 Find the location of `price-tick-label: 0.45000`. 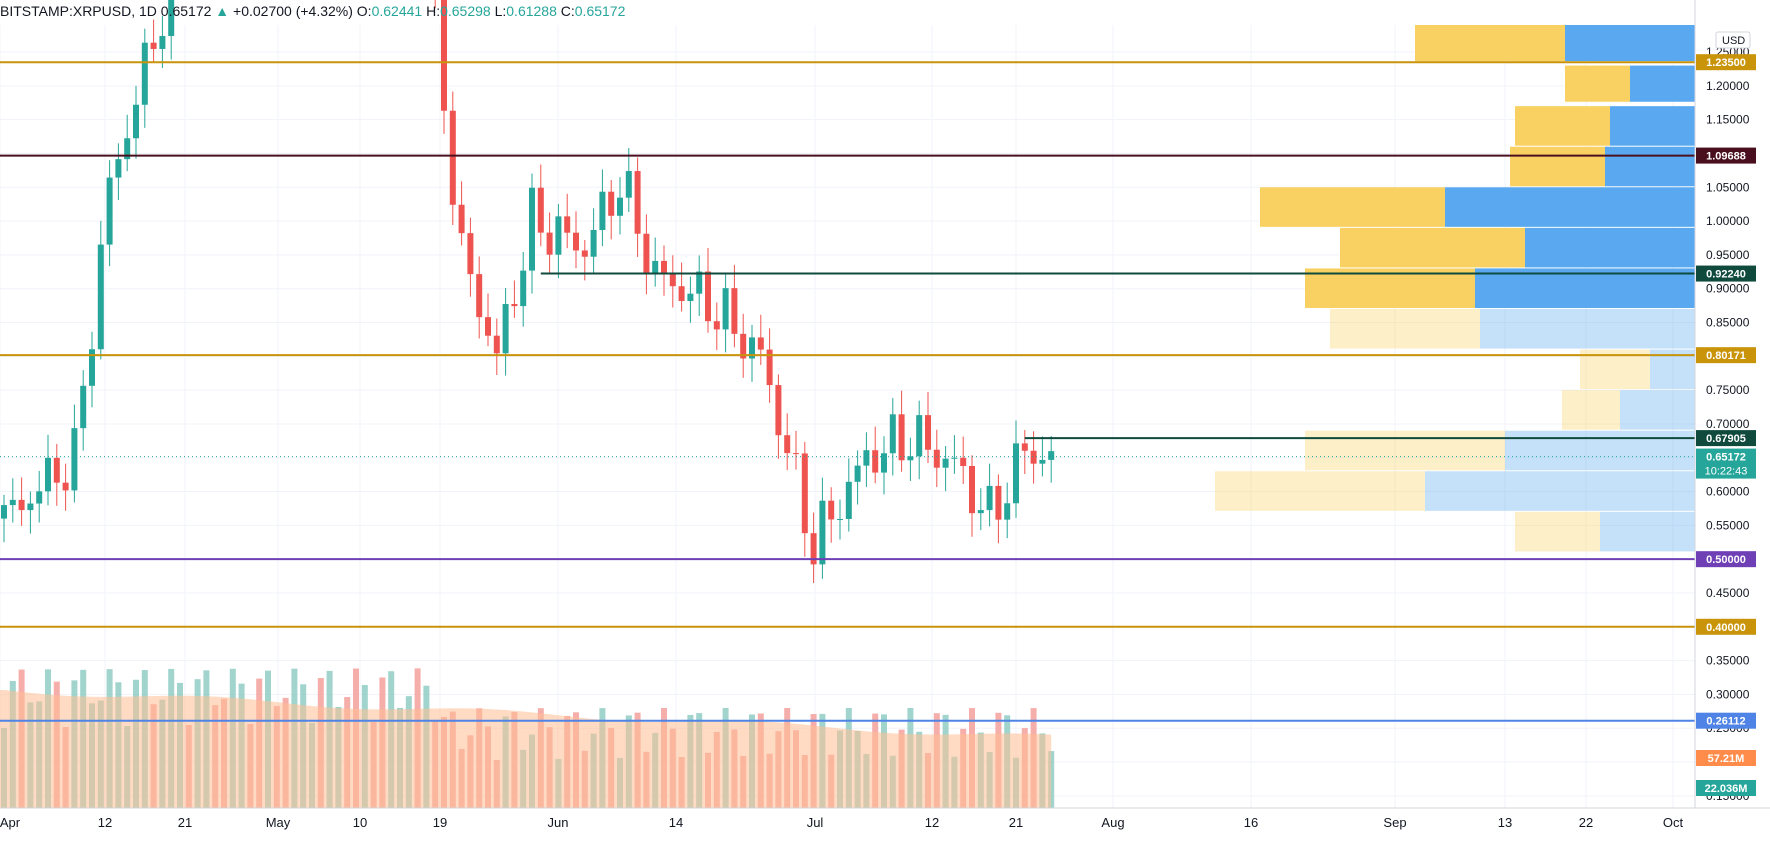

price-tick-label: 0.45000 is located at coordinates (1728, 593).